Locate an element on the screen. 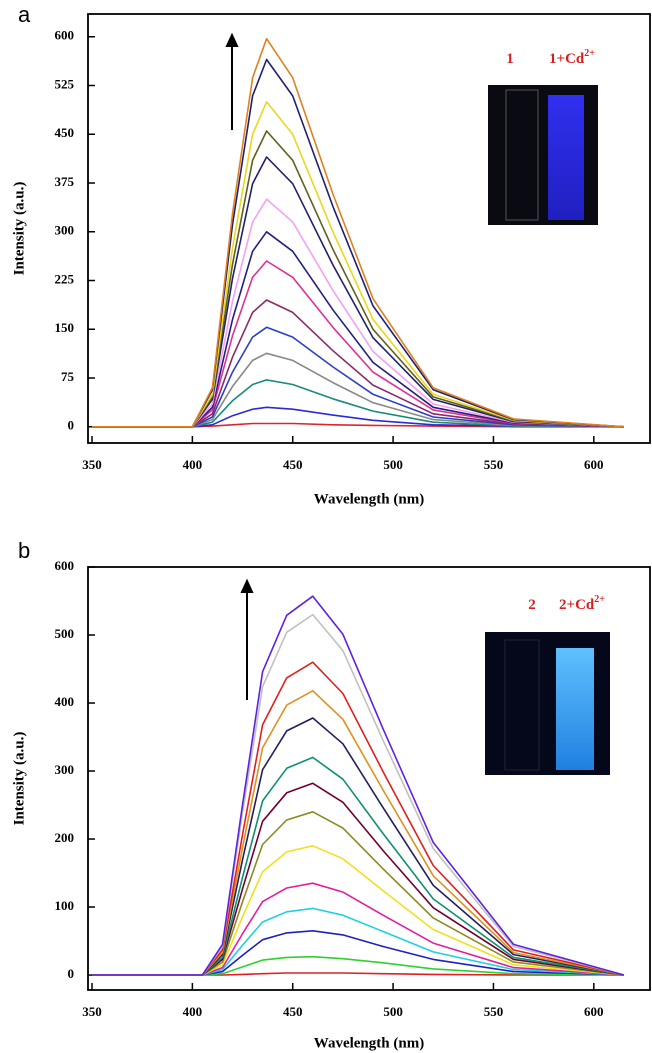 Image resolution: width=652 pixels, height=1053 pixels. y-tick-label: 75 is located at coordinates (68, 376).